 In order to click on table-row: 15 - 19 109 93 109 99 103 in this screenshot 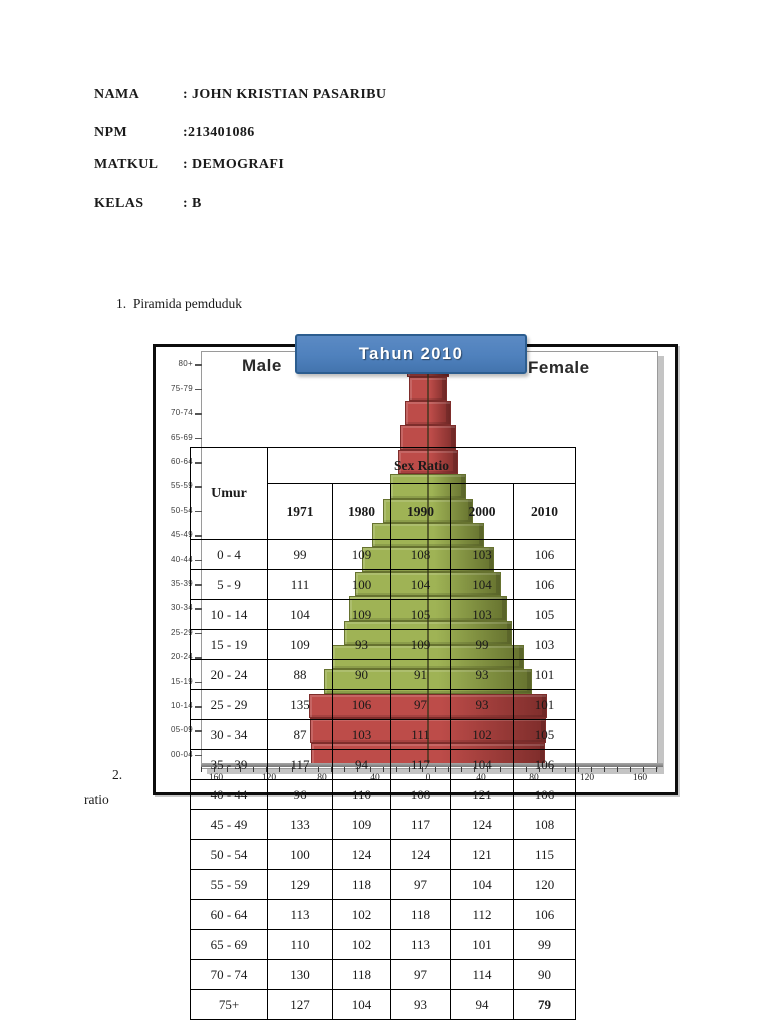, I will do `click(383, 644)`.